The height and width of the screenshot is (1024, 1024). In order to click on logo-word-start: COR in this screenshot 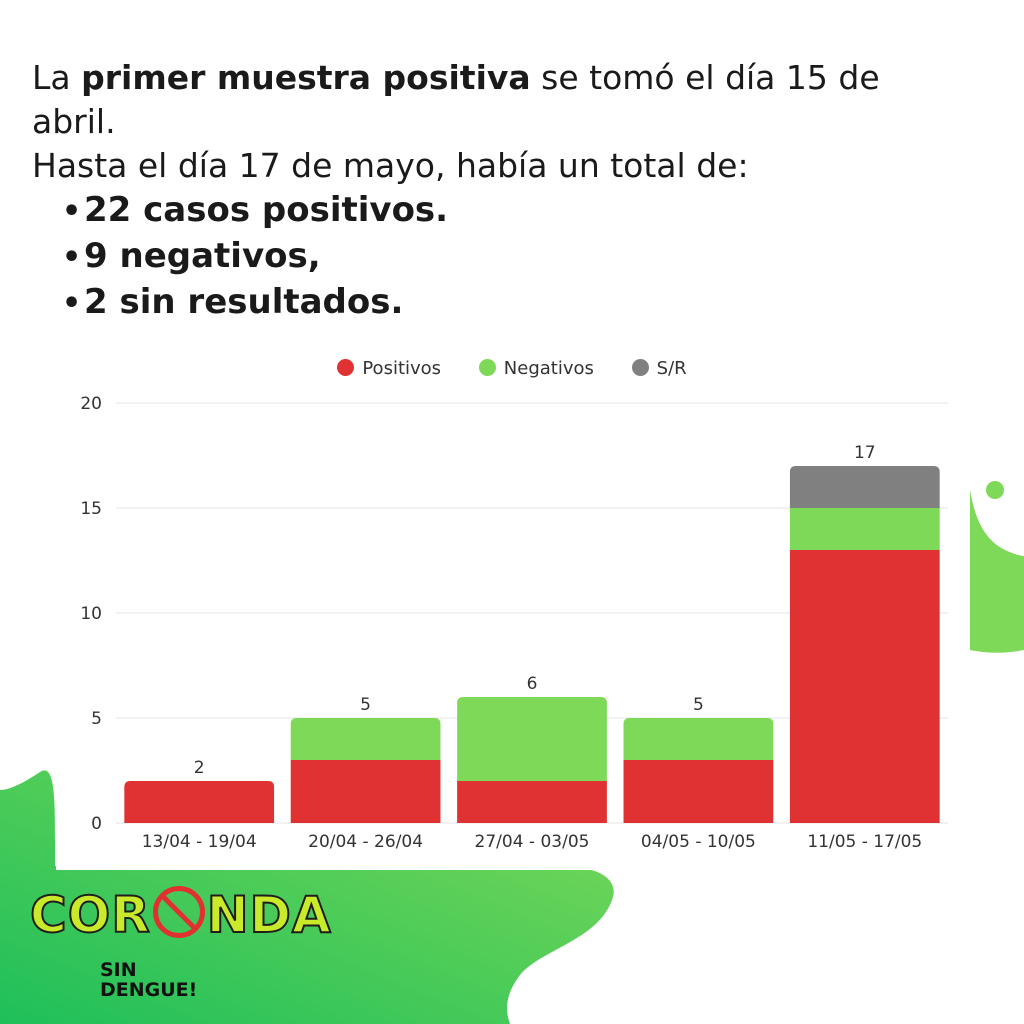, I will do `click(90, 915)`.